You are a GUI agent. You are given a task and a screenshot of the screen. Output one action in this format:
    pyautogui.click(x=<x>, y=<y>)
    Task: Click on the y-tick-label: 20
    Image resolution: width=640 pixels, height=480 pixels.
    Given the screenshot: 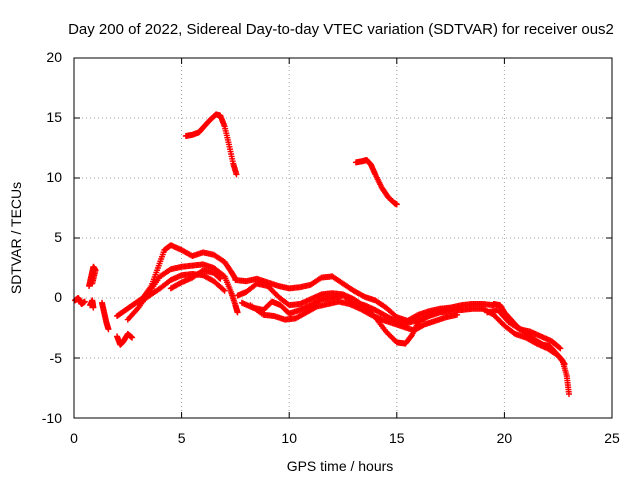 What is the action you would take?
    pyautogui.click(x=54, y=57)
    